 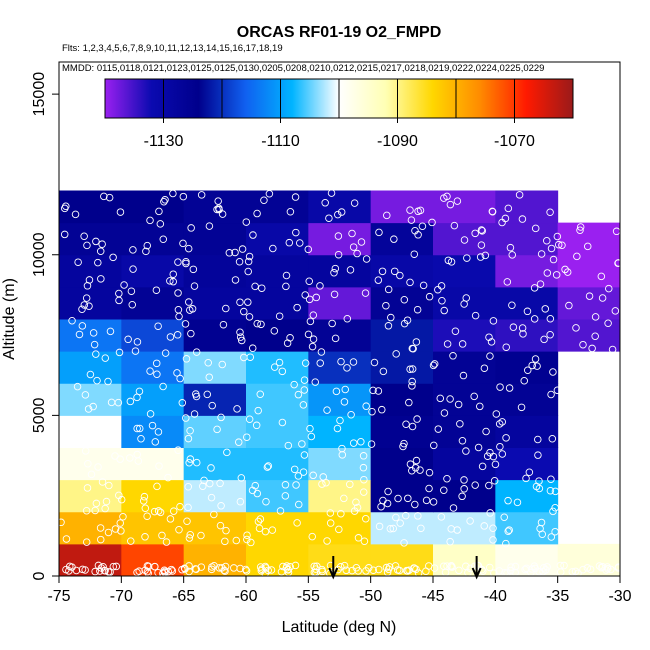 What do you see at coordinates (495, 596) in the screenshot?
I see `x-tick-label: -40` at bounding box center [495, 596].